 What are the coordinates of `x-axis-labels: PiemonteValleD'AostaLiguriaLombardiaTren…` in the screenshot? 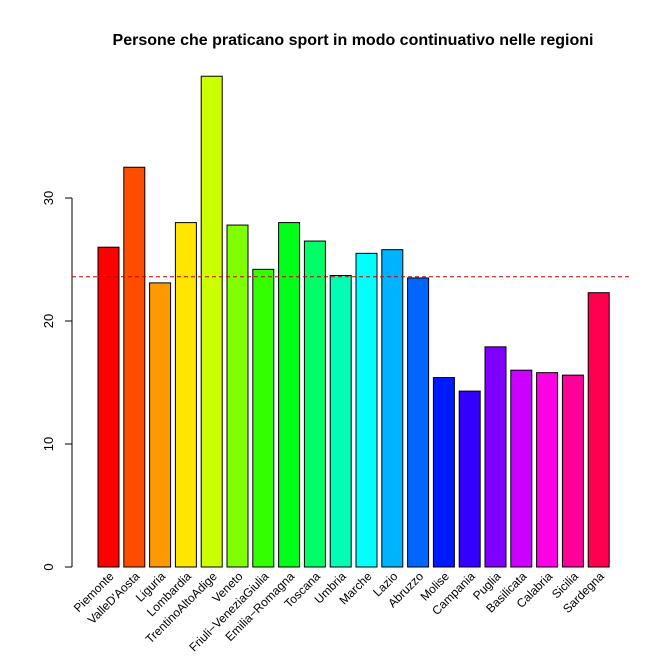 It's located at (339, 611).